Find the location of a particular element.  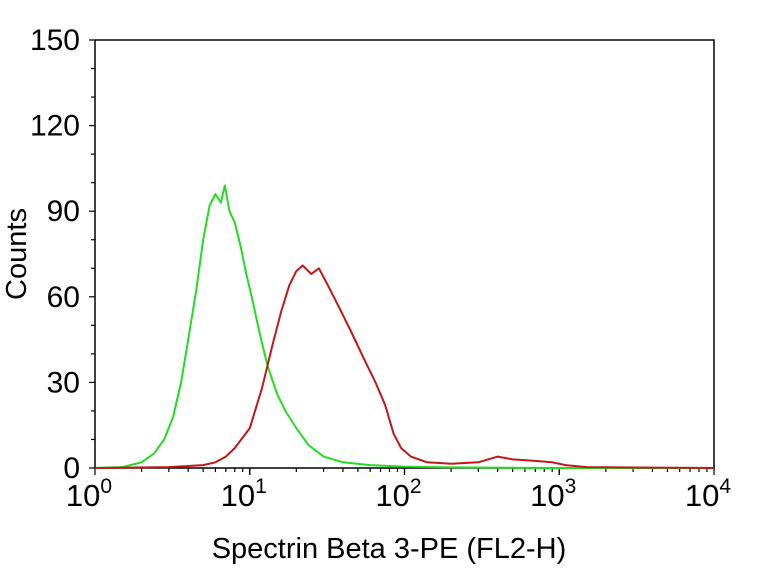

y-tick-label: 120 is located at coordinates (55, 126).